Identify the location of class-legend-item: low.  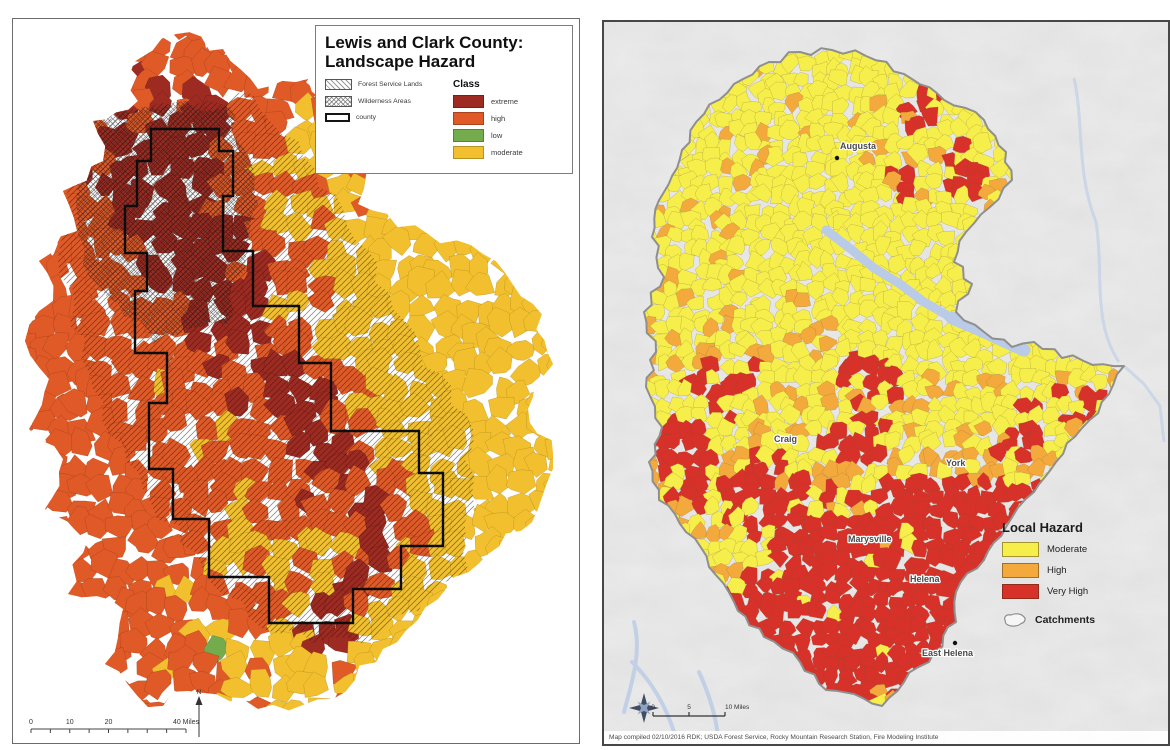
(508, 136).